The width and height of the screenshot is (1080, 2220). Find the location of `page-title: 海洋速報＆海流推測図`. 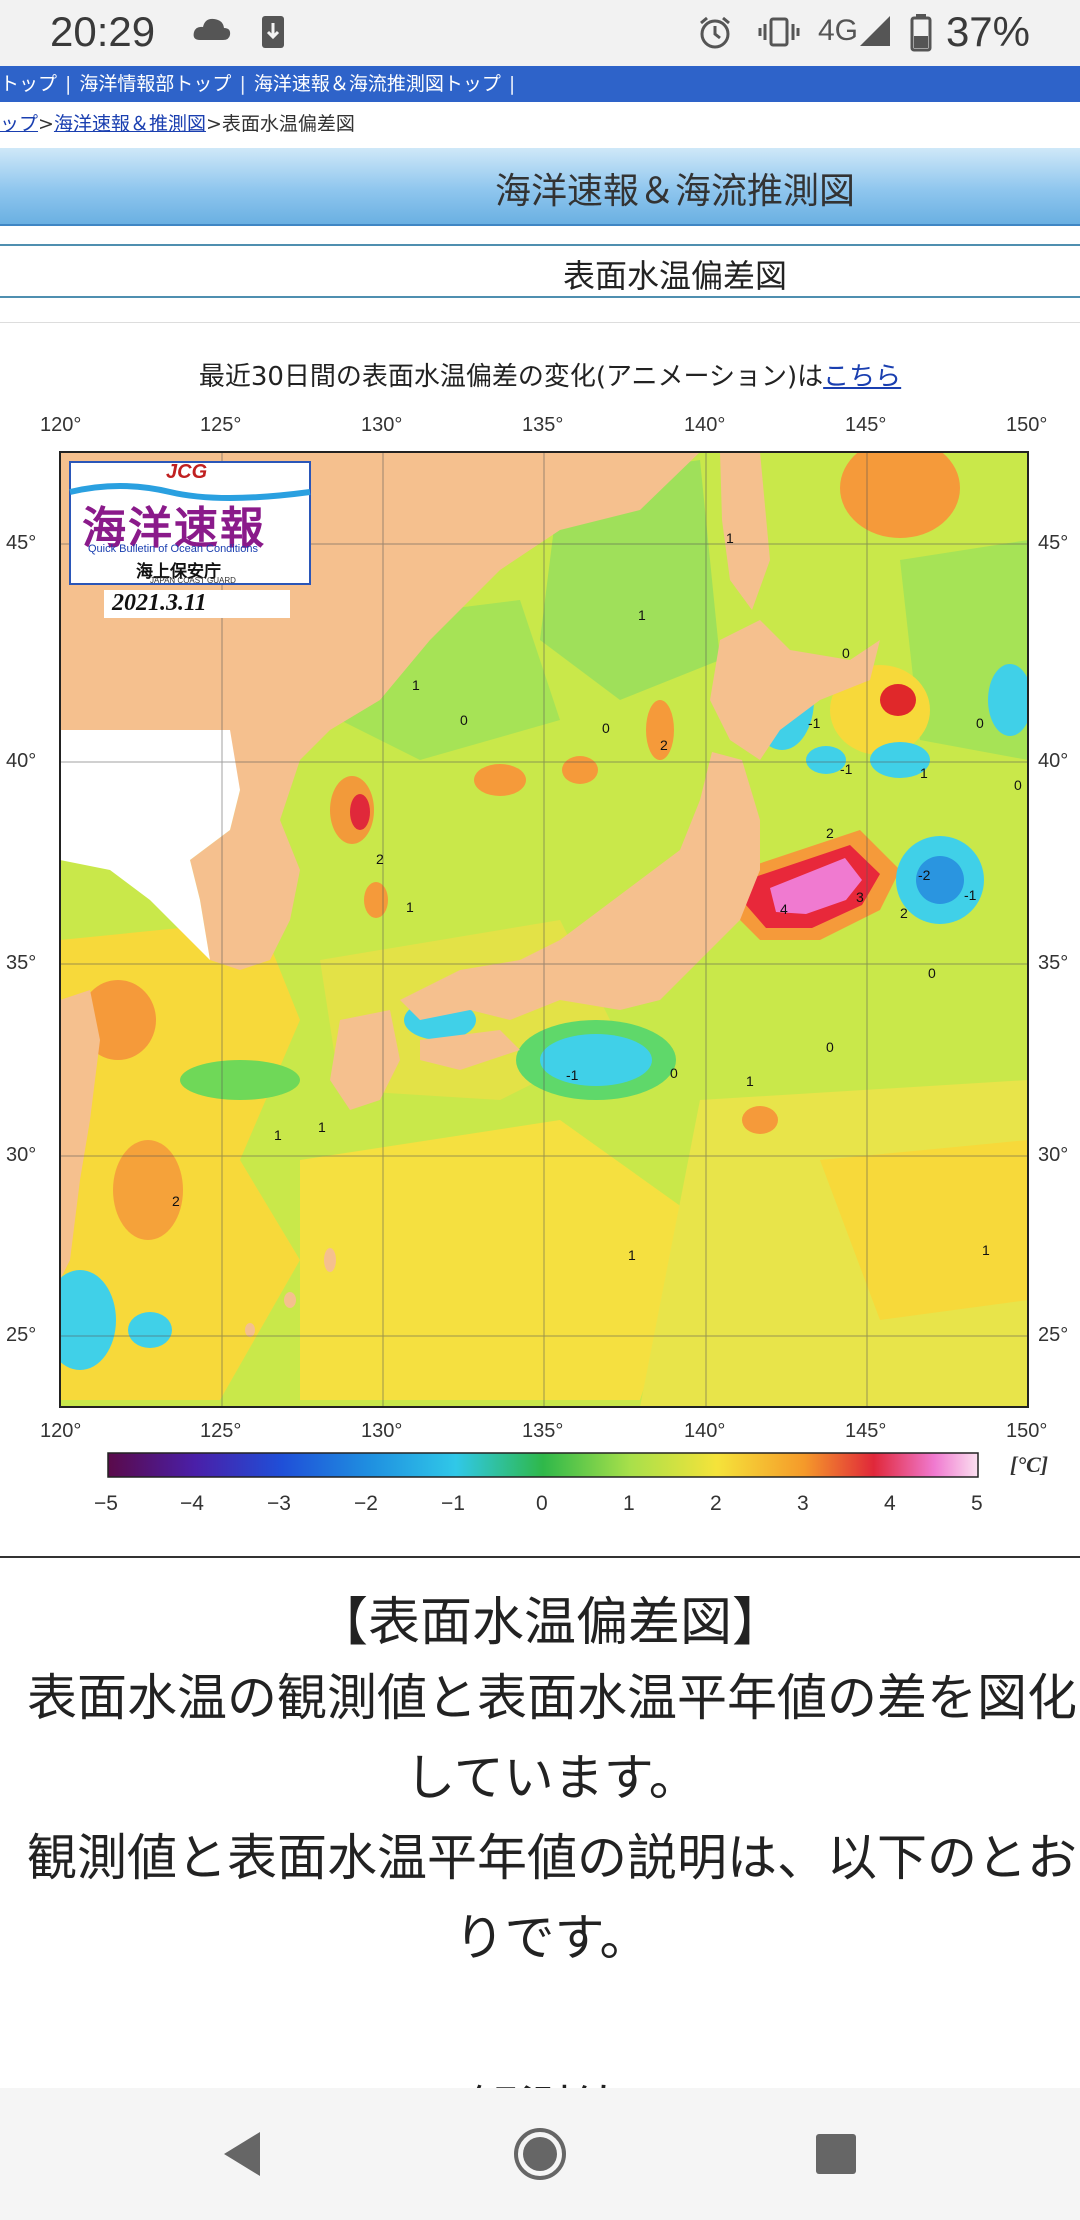

page-title: 海洋速報＆海流推測図 is located at coordinates (675, 191).